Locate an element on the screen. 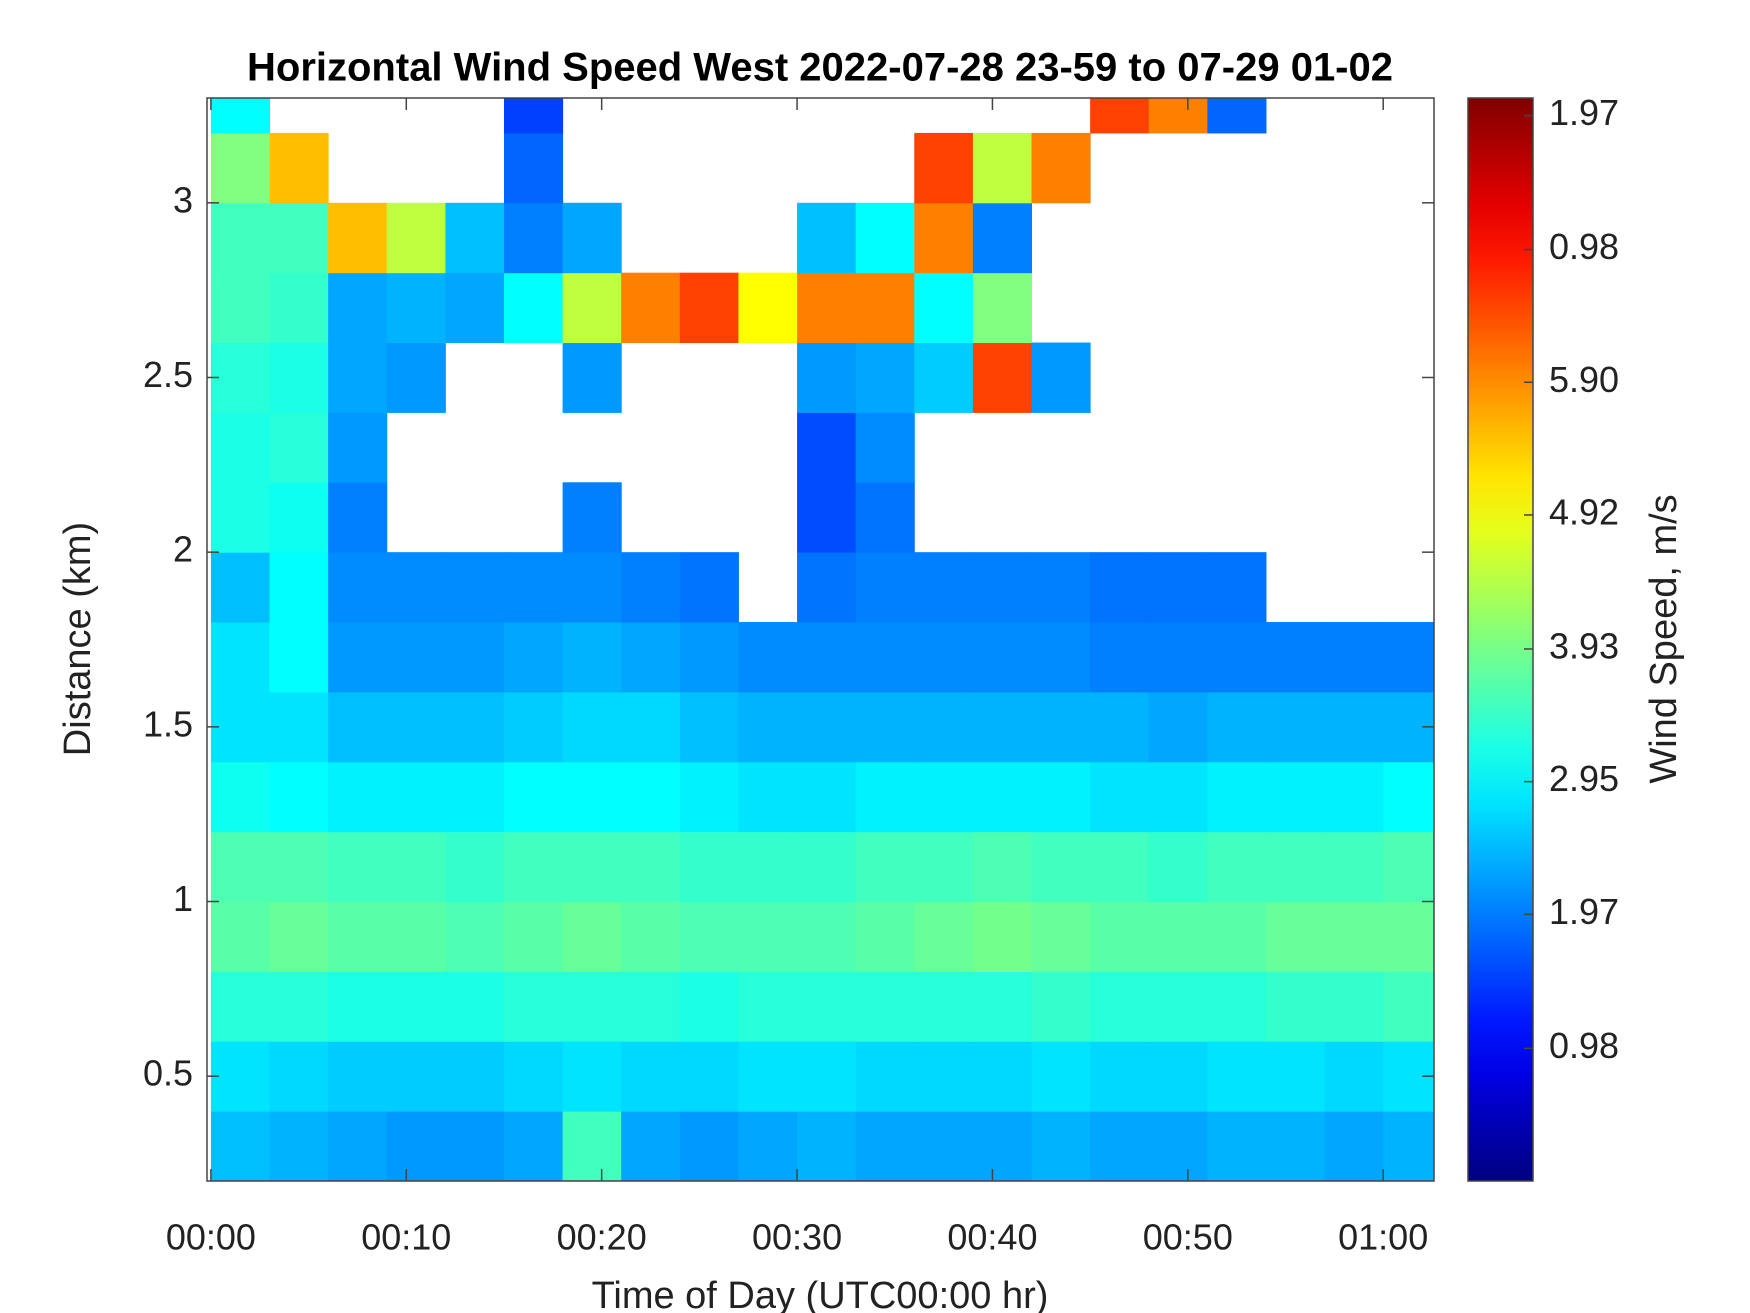 This screenshot has width=1750, height=1313. x-tick-label: 00:40 is located at coordinates (992, 1237).